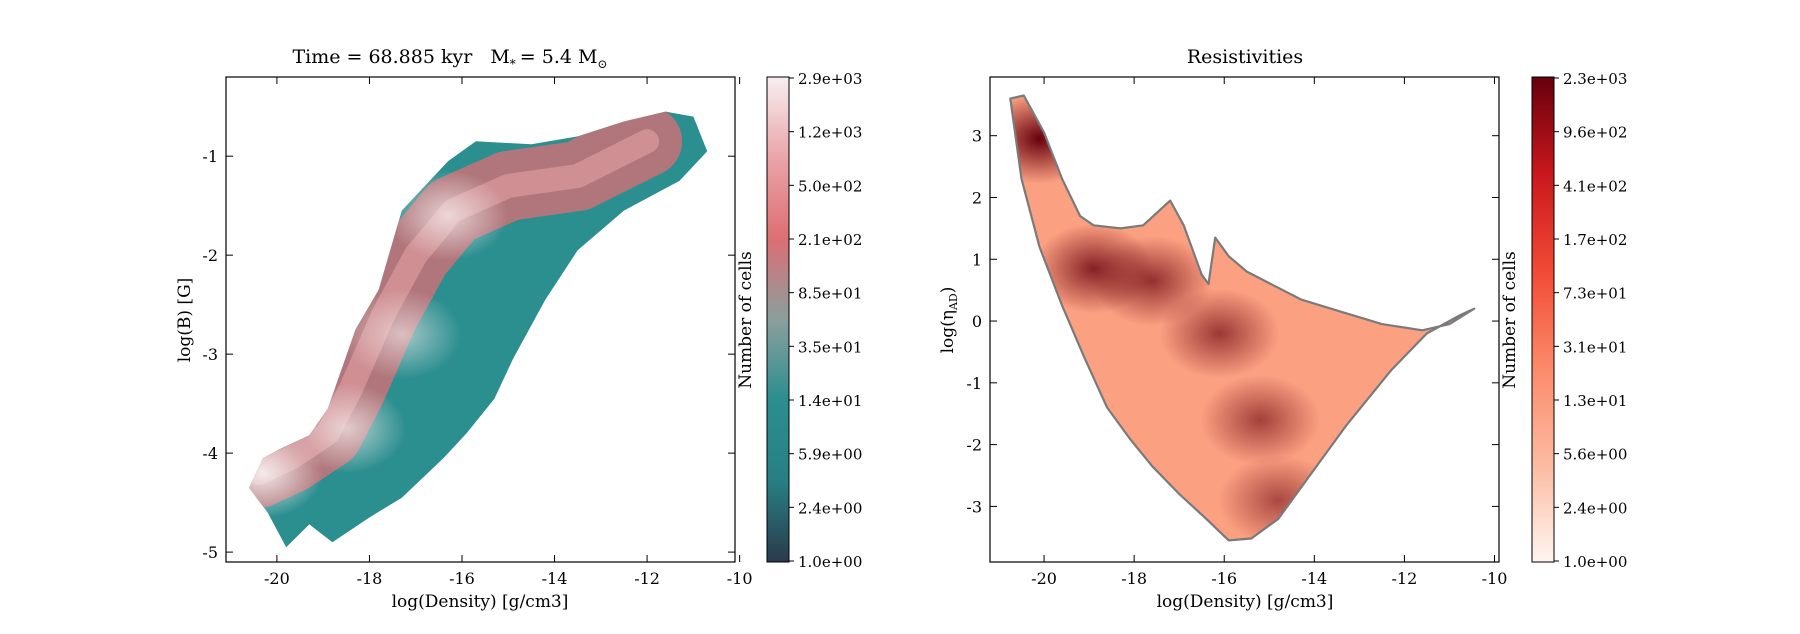 The height and width of the screenshot is (634, 1800). What do you see at coordinates (830, 294) in the screenshot?
I see `colorbar-tick-label: 8.5e+01` at bounding box center [830, 294].